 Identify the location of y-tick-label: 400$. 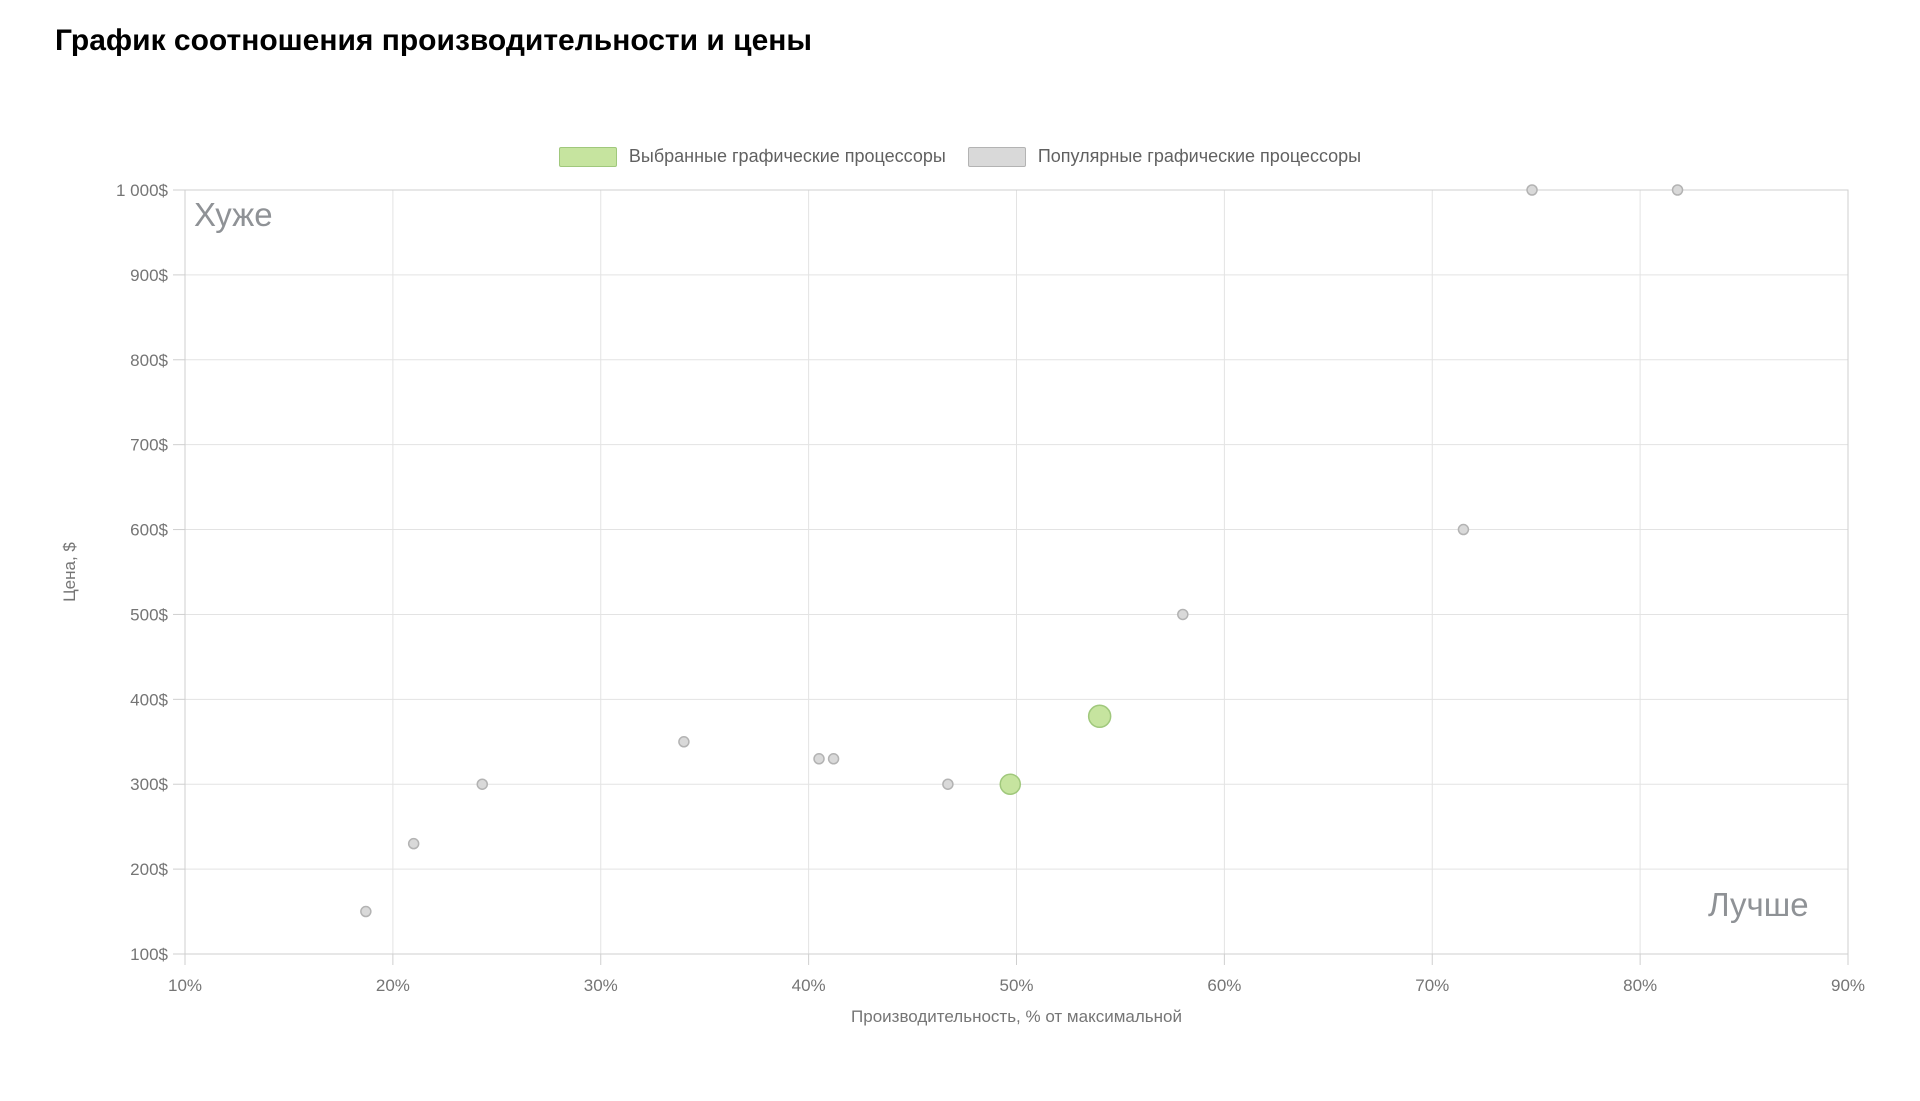
(149, 699).